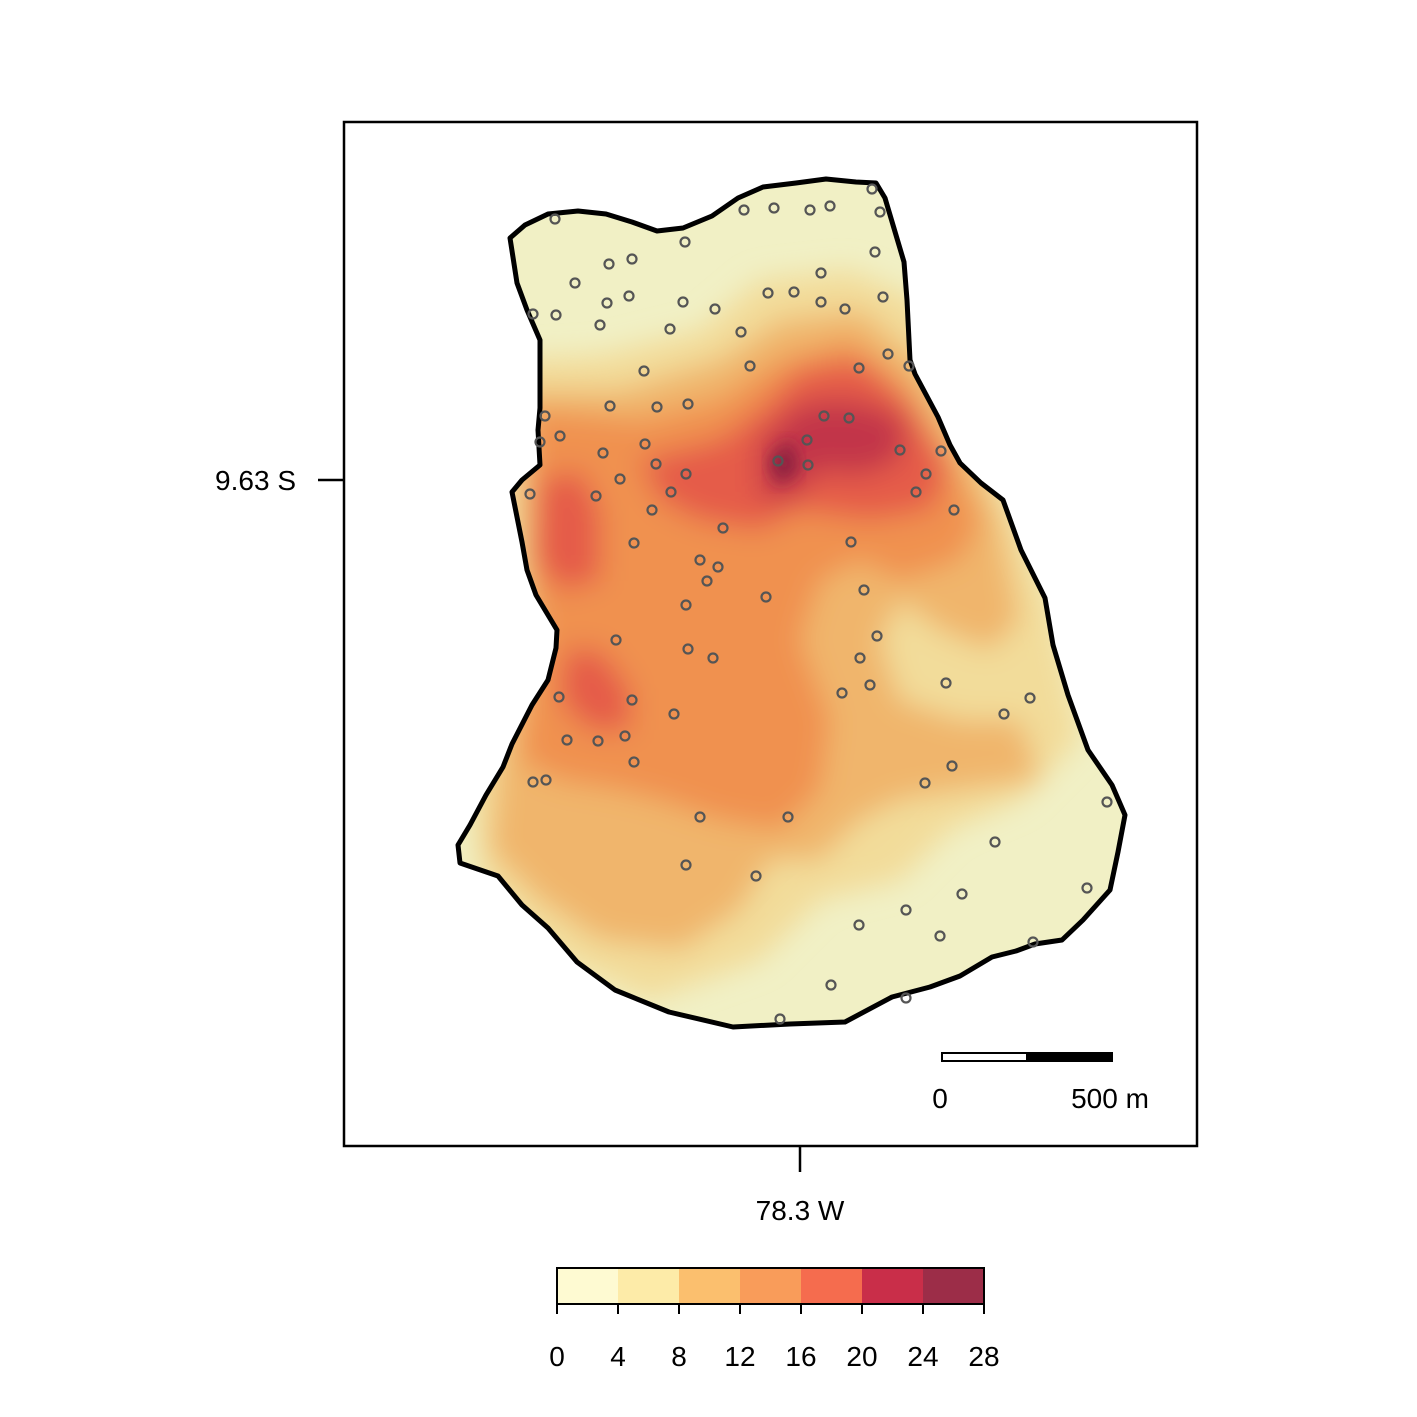 The width and height of the screenshot is (1417, 1417). What do you see at coordinates (1040, 1083) in the screenshot?
I see `scale-bar: 0 500 m` at bounding box center [1040, 1083].